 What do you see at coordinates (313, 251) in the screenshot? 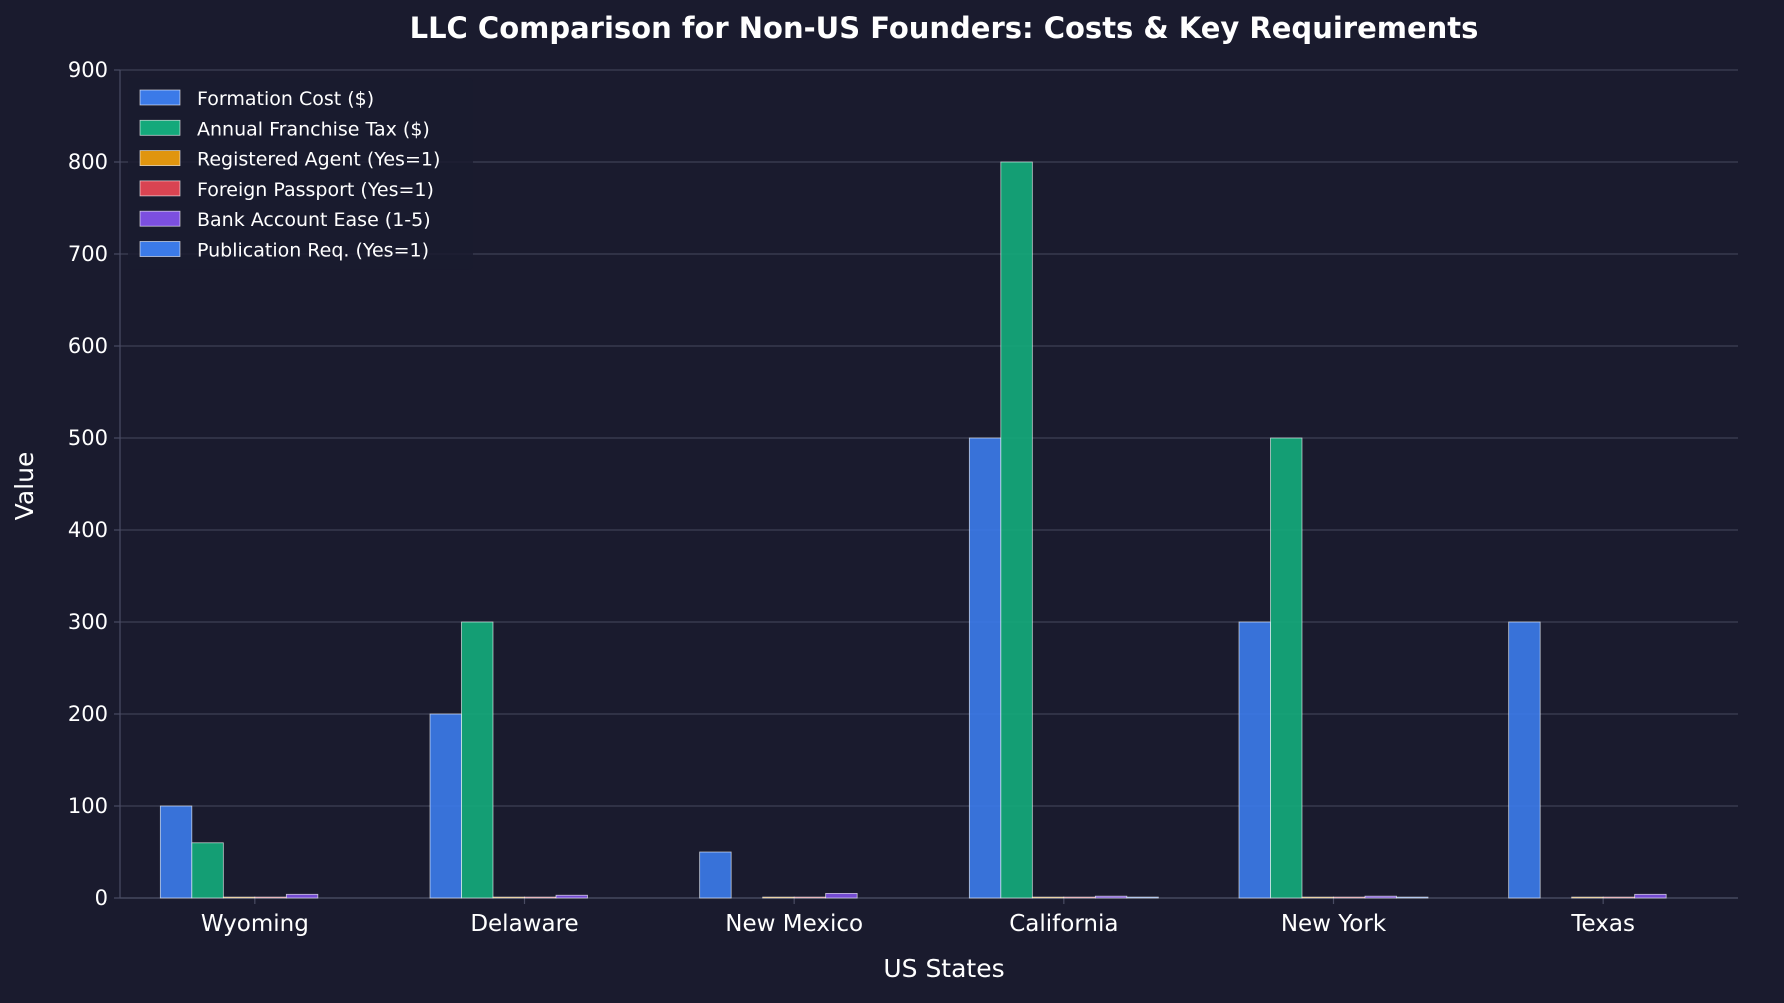
I see `legend-label: Publication Req. (Yes=1)` at bounding box center [313, 251].